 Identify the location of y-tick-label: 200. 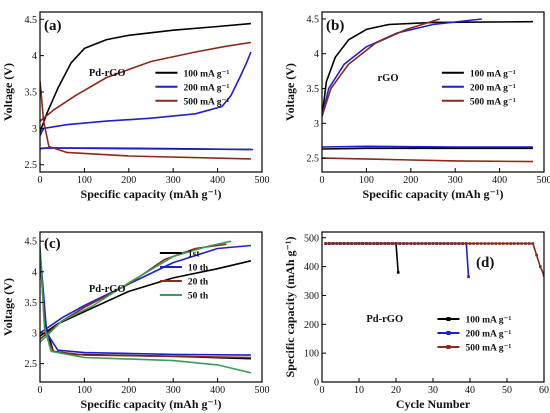
(311, 325).